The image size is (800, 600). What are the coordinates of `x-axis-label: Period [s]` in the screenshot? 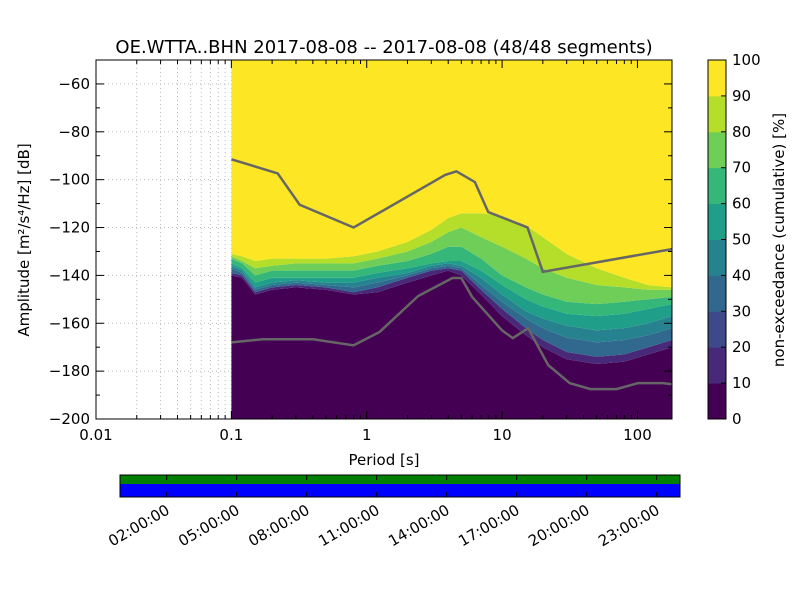 It's located at (383, 460).